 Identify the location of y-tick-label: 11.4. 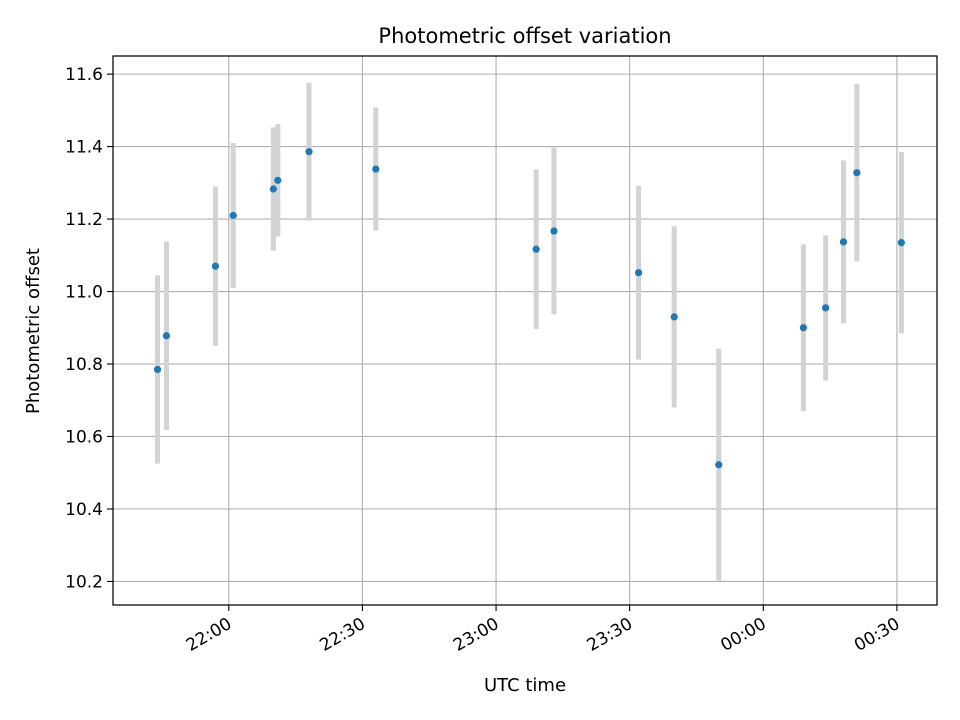
(84, 148).